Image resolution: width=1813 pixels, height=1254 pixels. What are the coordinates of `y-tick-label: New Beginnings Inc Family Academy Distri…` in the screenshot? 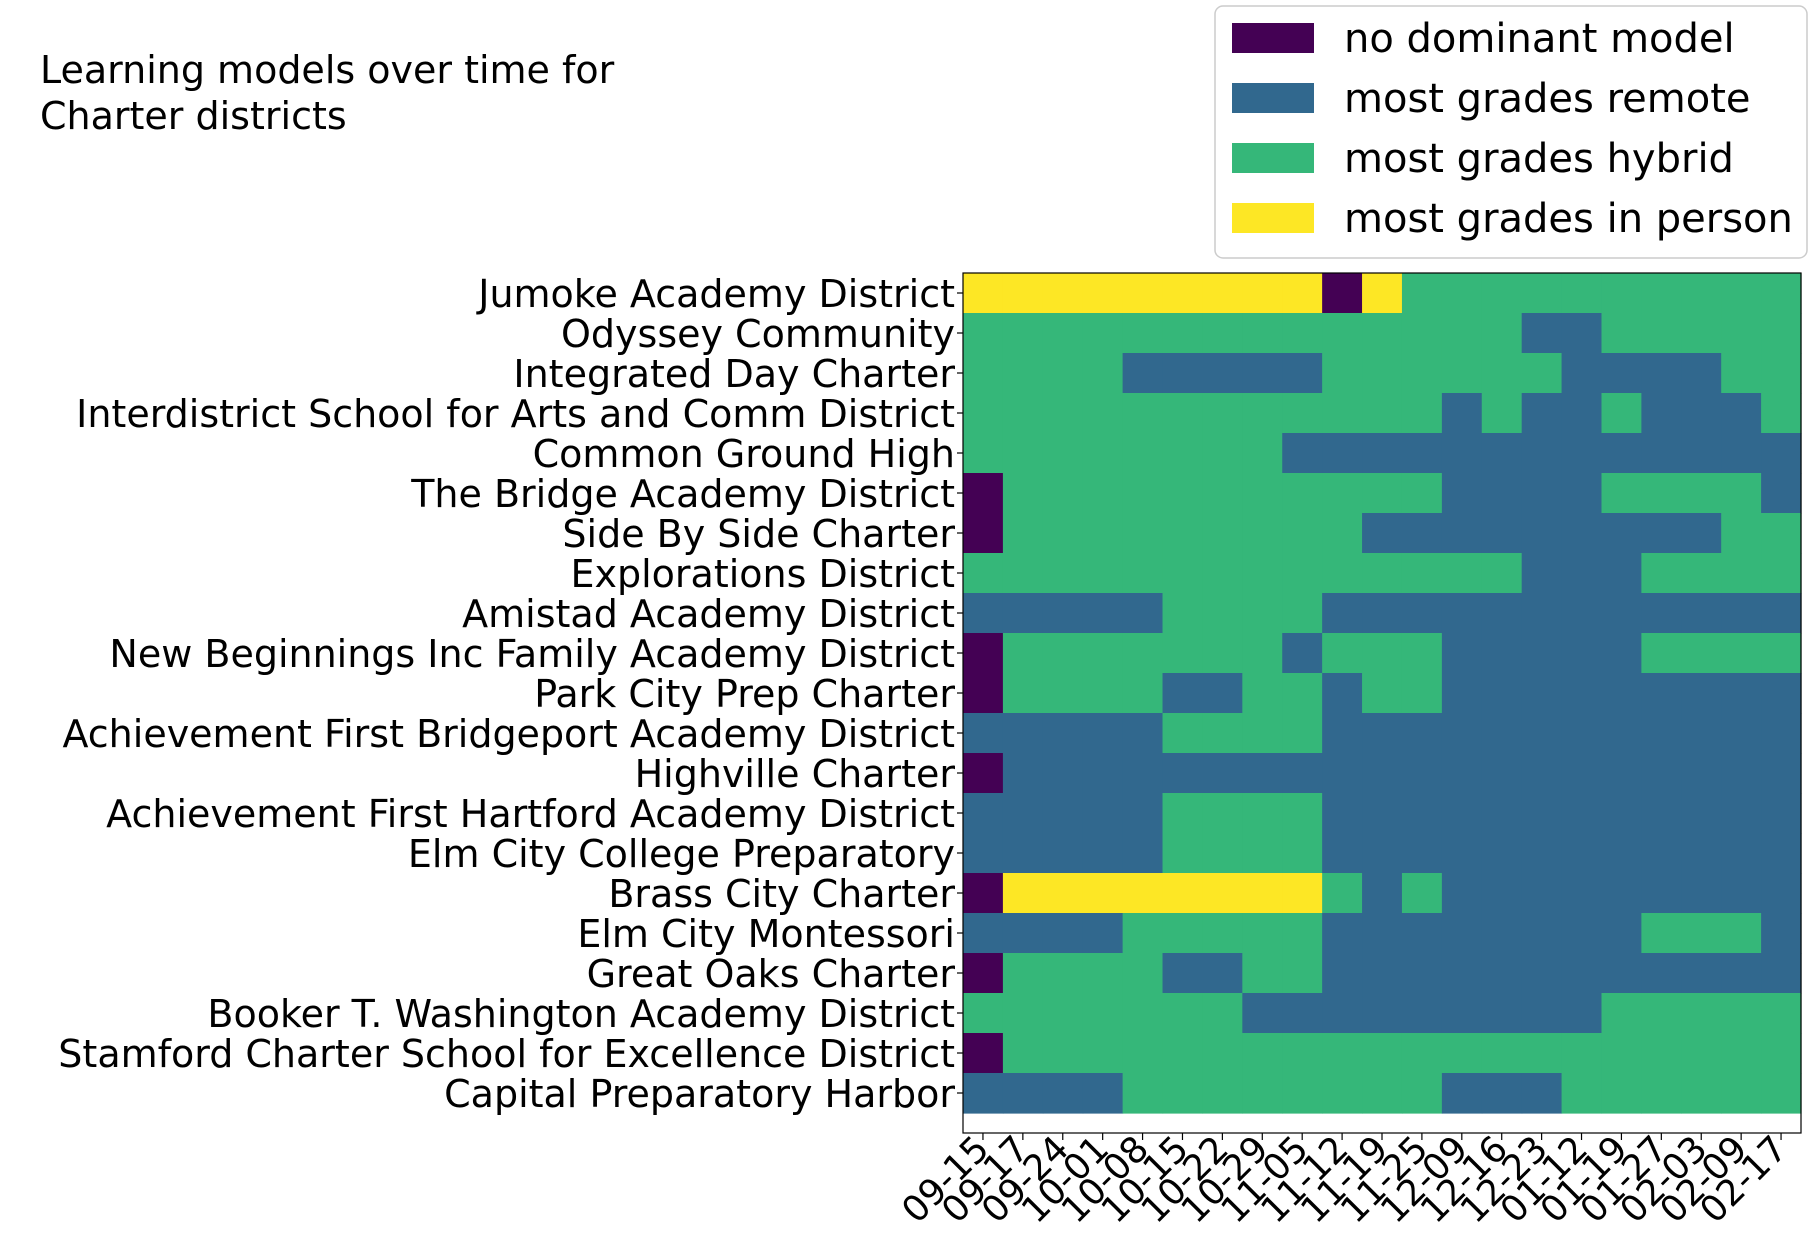 It's located at (532, 654).